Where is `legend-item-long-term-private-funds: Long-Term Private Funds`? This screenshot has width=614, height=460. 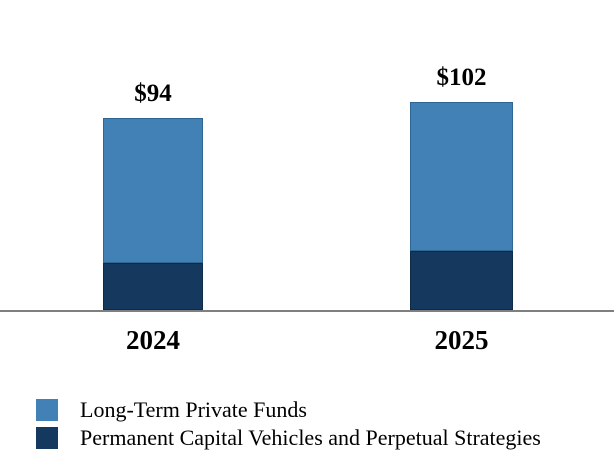 legend-item-long-term-private-funds: Long-Term Private Funds is located at coordinates (288, 410).